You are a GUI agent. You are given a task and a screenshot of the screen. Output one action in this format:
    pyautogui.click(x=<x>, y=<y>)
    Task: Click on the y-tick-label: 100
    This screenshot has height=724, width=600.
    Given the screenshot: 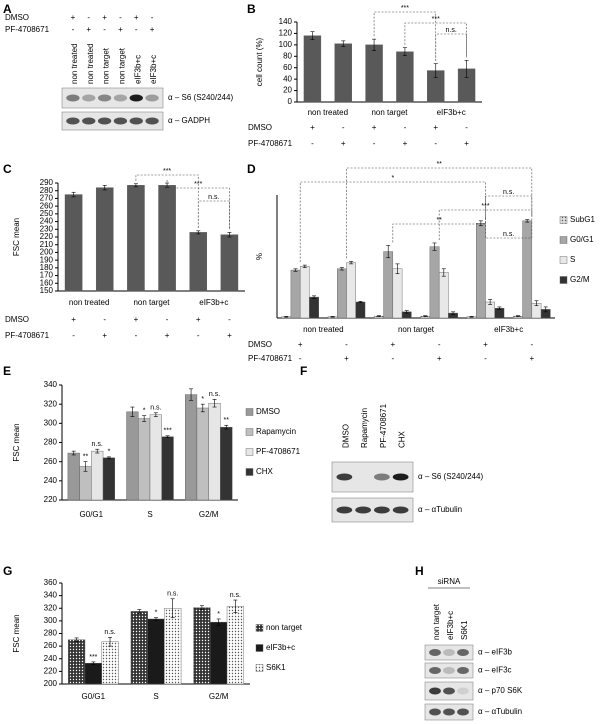 What is the action you would take?
    pyautogui.click(x=286, y=44)
    